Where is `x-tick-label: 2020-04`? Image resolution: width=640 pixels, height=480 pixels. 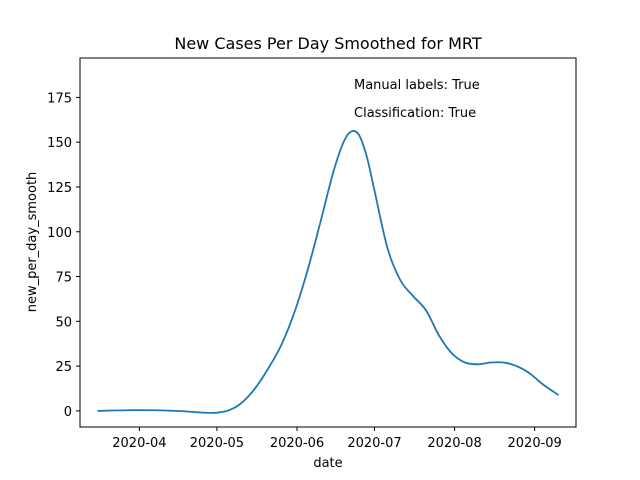
x-tick-label: 2020-04 is located at coordinates (139, 443).